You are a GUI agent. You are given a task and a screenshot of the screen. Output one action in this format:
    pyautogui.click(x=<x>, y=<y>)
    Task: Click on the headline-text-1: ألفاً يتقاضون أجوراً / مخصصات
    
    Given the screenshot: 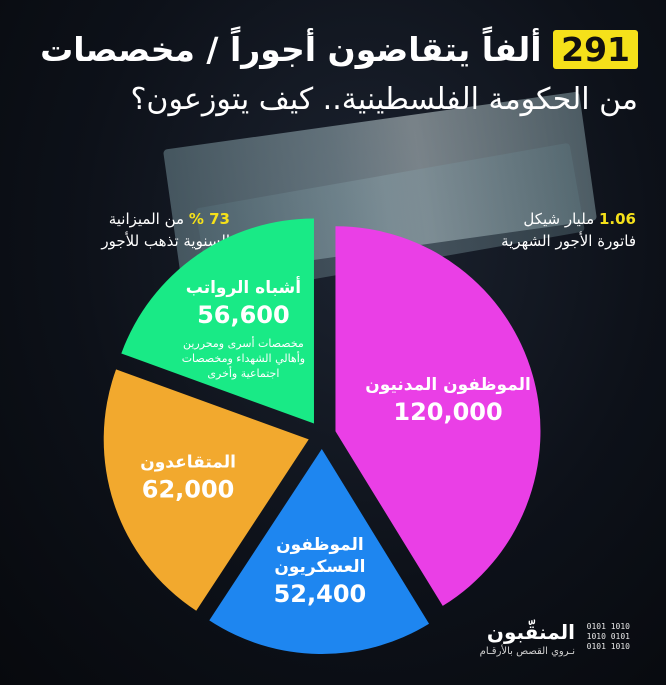 What is the action you would take?
    pyautogui.click(x=291, y=49)
    